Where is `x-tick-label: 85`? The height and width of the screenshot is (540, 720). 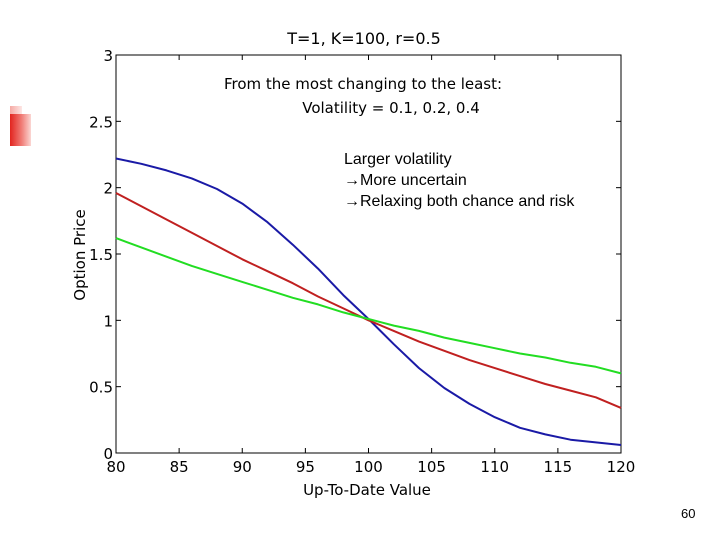
x-tick-label: 85 is located at coordinates (179, 467).